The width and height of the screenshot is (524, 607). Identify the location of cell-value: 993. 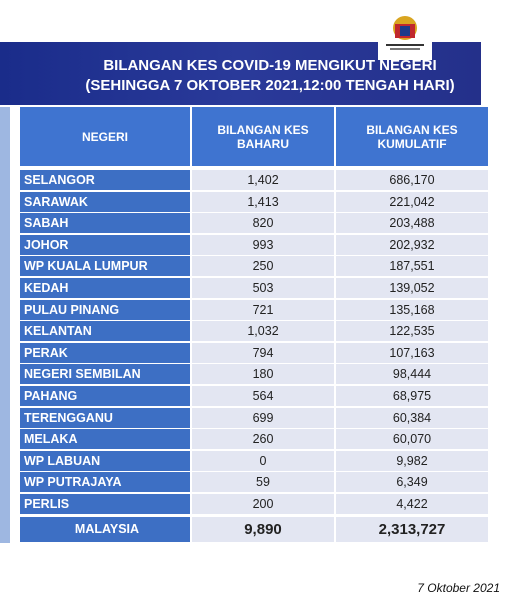
(263, 244).